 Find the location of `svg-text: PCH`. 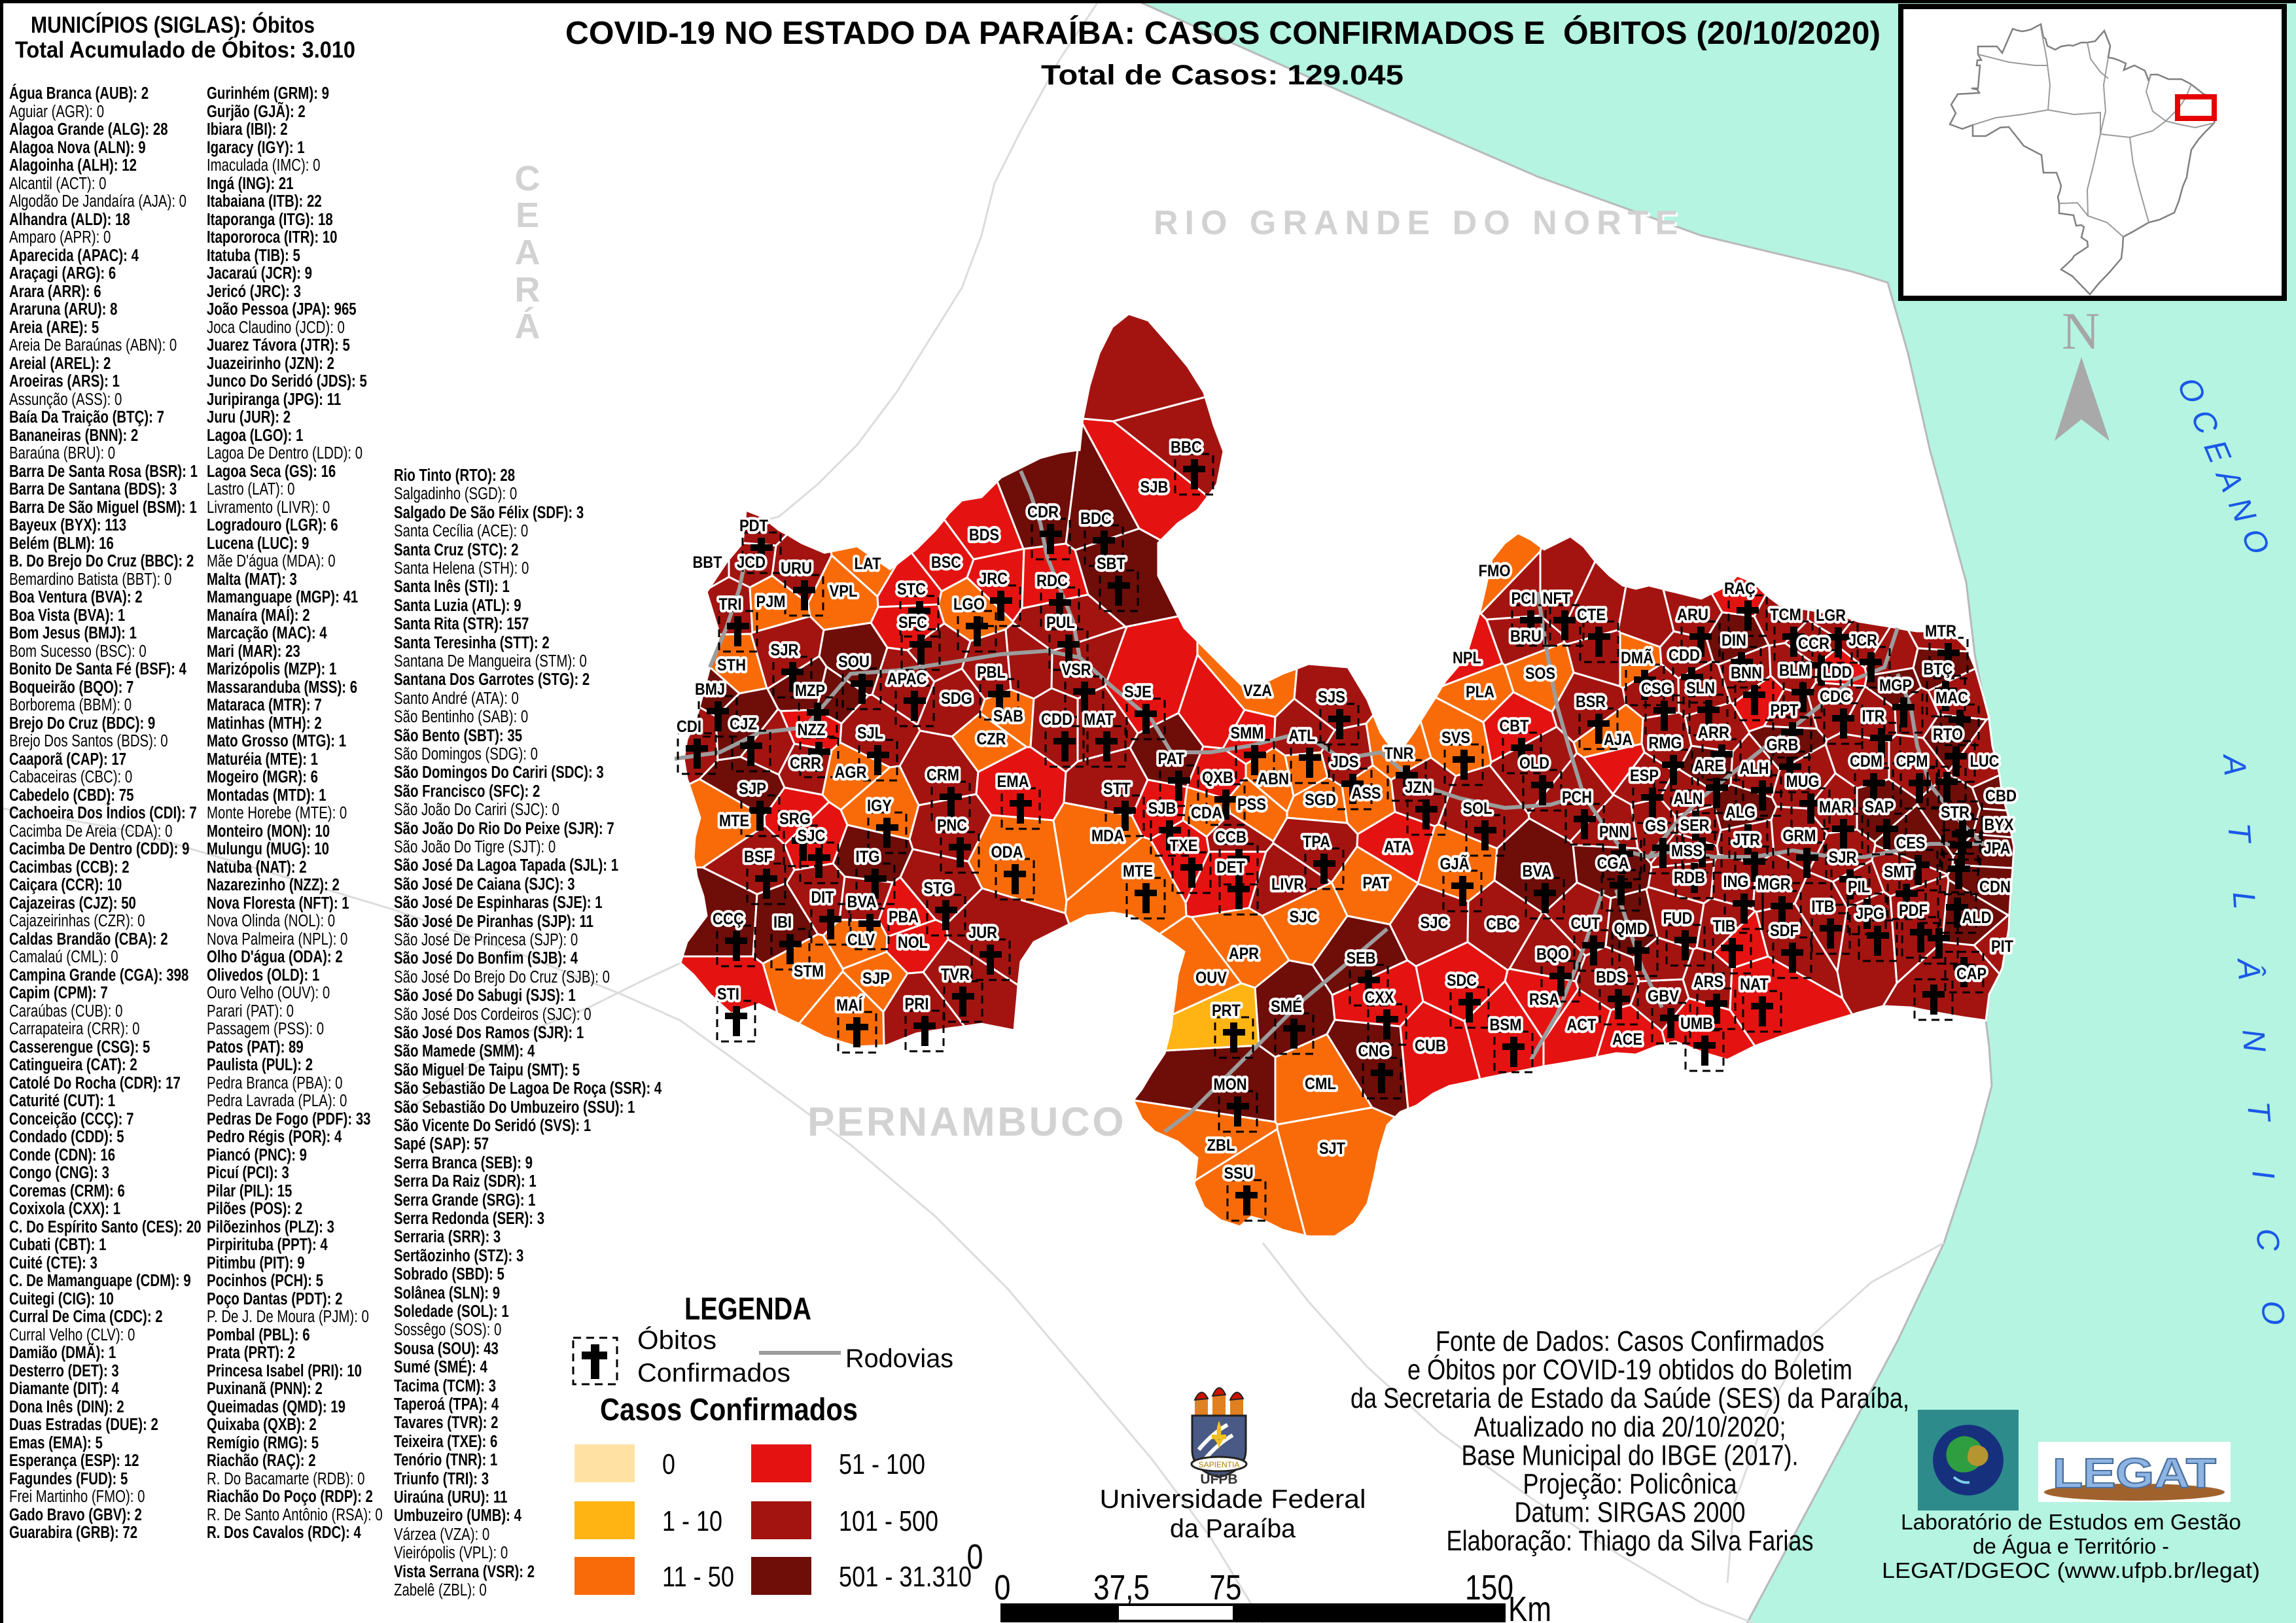

svg-text: PCH is located at coordinates (1577, 798).